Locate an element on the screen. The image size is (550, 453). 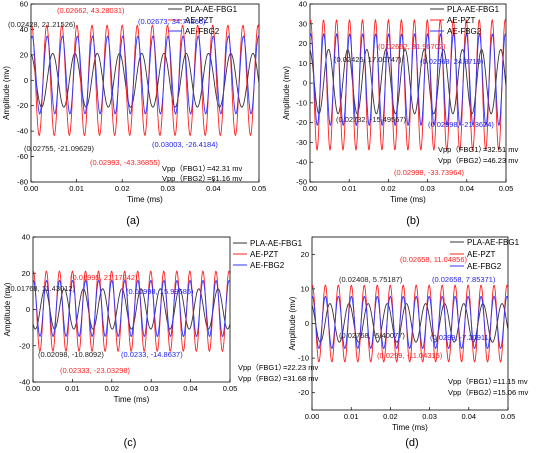
vpp-value: =15.06 mv is located at coordinates (510, 392).